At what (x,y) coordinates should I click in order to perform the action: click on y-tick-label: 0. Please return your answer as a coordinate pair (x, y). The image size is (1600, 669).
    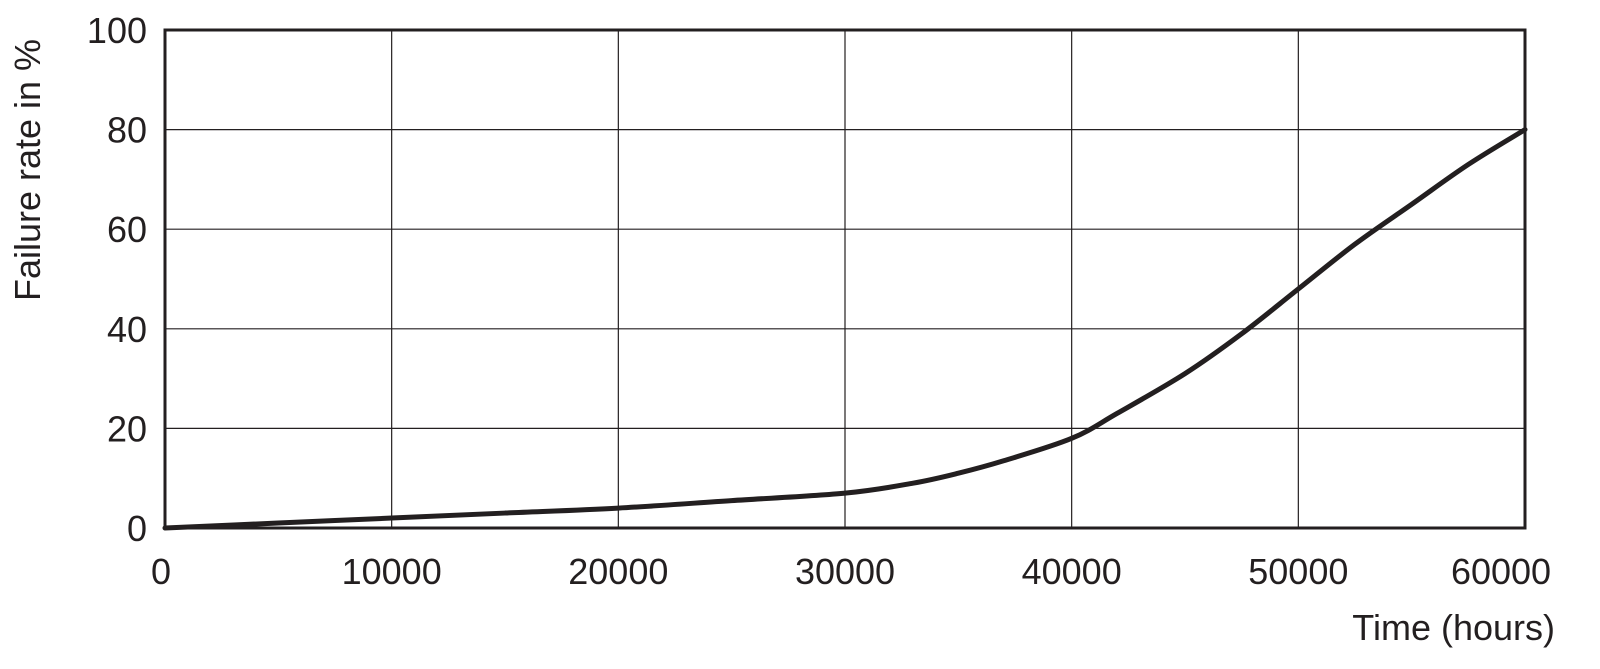
    Looking at the image, I should click on (137, 528).